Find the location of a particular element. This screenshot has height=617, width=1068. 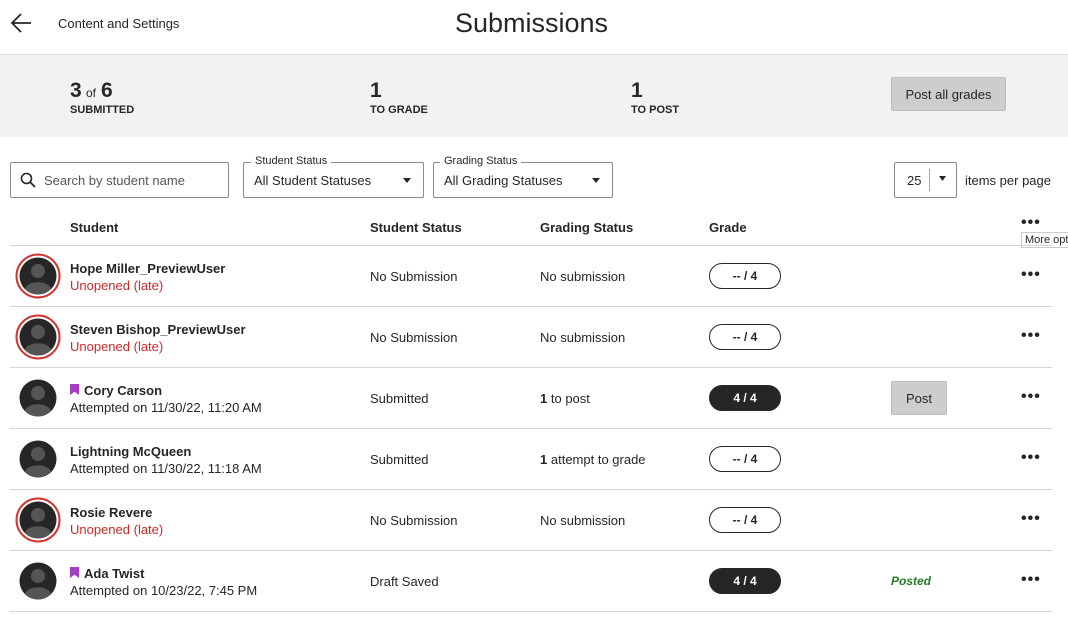

breadcrumb: Content and Settings is located at coordinates (119, 23).